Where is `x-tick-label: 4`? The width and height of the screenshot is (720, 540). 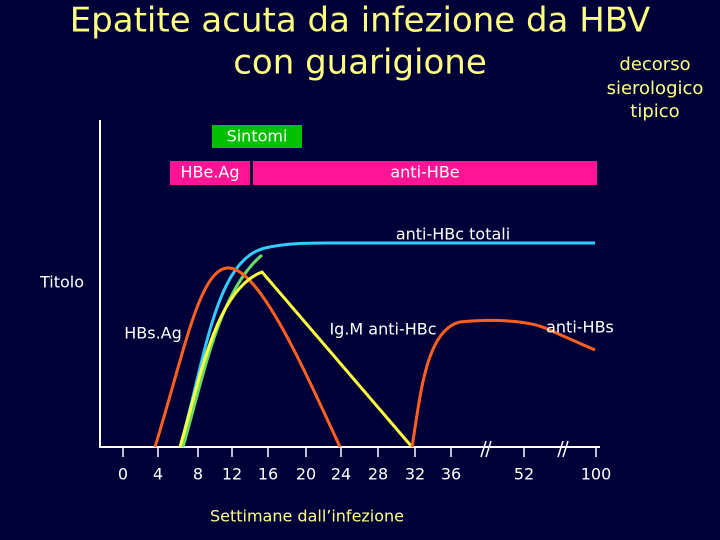 x-tick-label: 4 is located at coordinates (158, 474).